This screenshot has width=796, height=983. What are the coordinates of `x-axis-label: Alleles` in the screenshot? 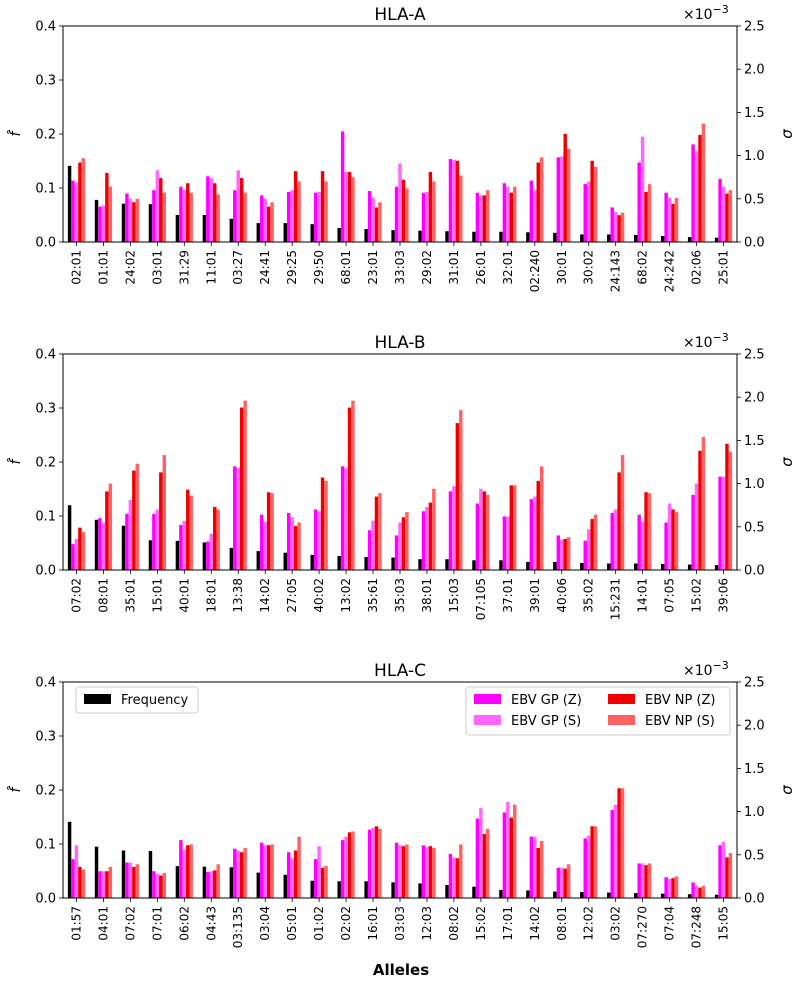 It's located at (401, 970).